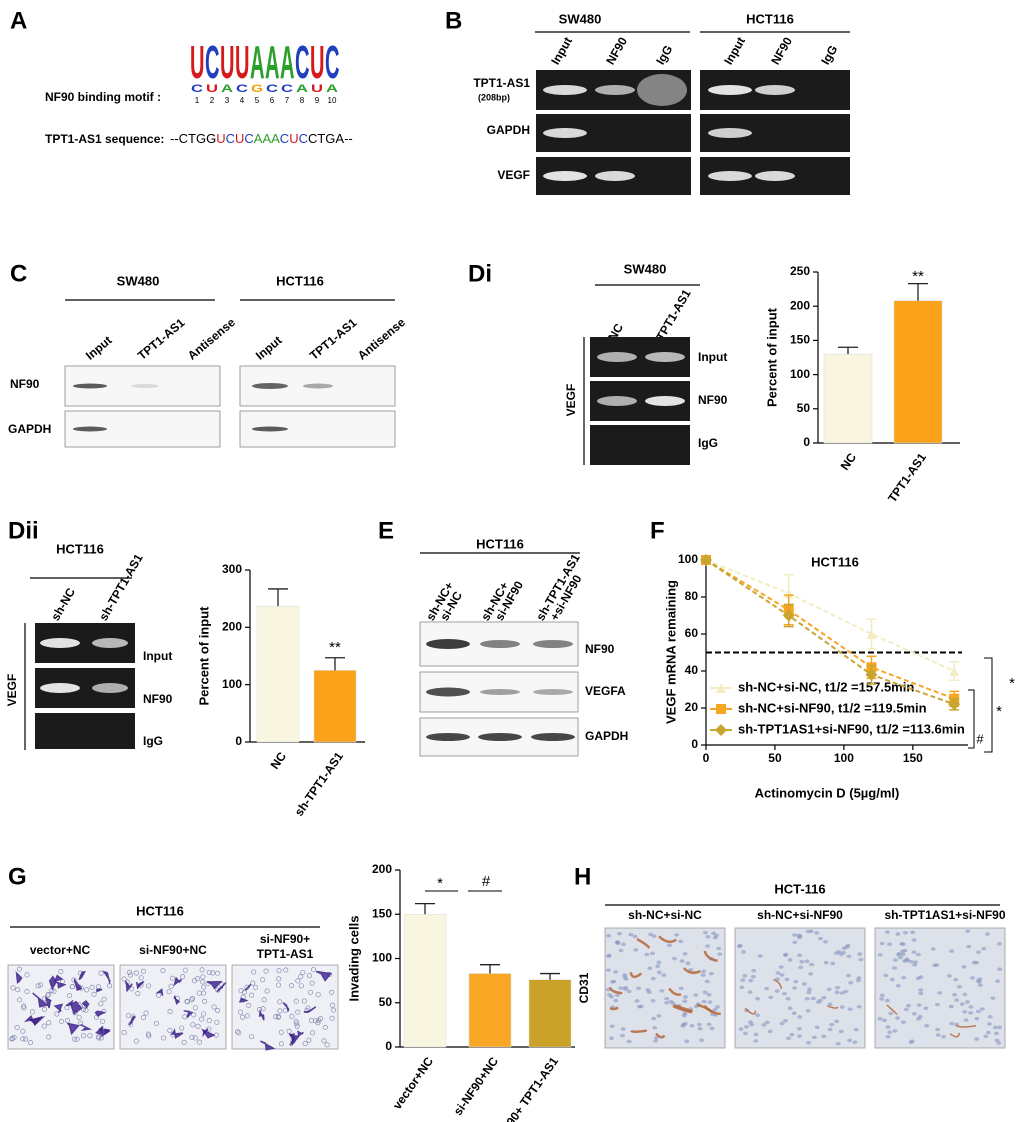 This screenshot has height=1122, width=1020. What do you see at coordinates (476, 1086) in the screenshot?
I see `x-tick-label: si-NF90+NC` at bounding box center [476, 1086].